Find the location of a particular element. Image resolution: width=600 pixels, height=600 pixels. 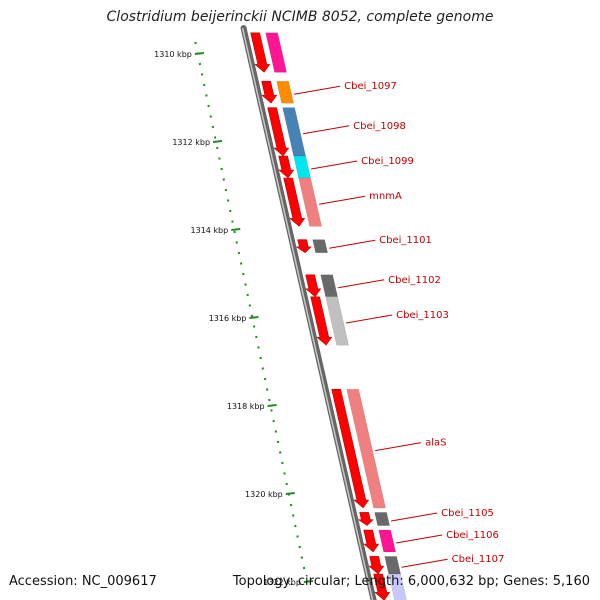

gene-label: mnmA is located at coordinates (385, 196).